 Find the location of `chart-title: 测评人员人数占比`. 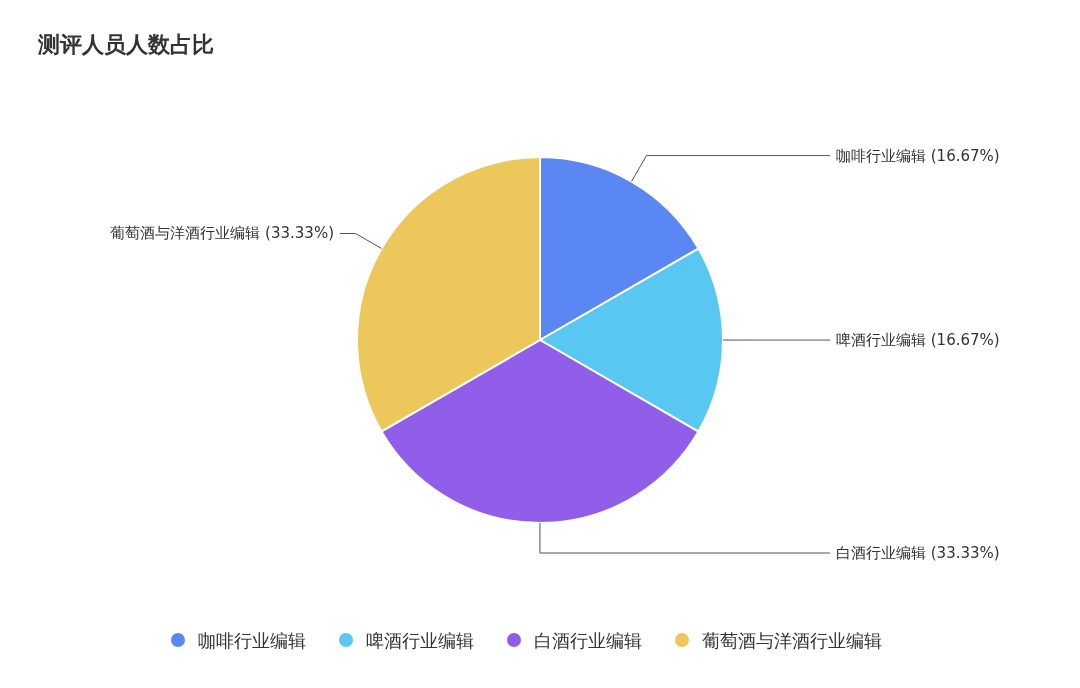

chart-title: 测评人员人数占比 is located at coordinates (125, 44).